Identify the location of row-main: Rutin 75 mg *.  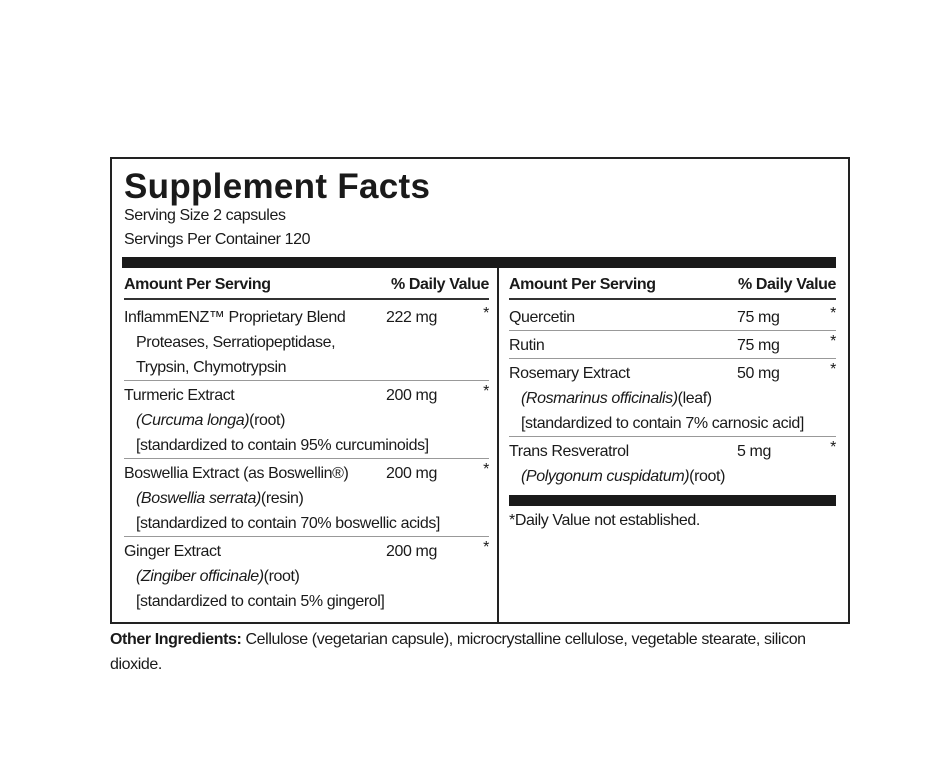
(672, 345).